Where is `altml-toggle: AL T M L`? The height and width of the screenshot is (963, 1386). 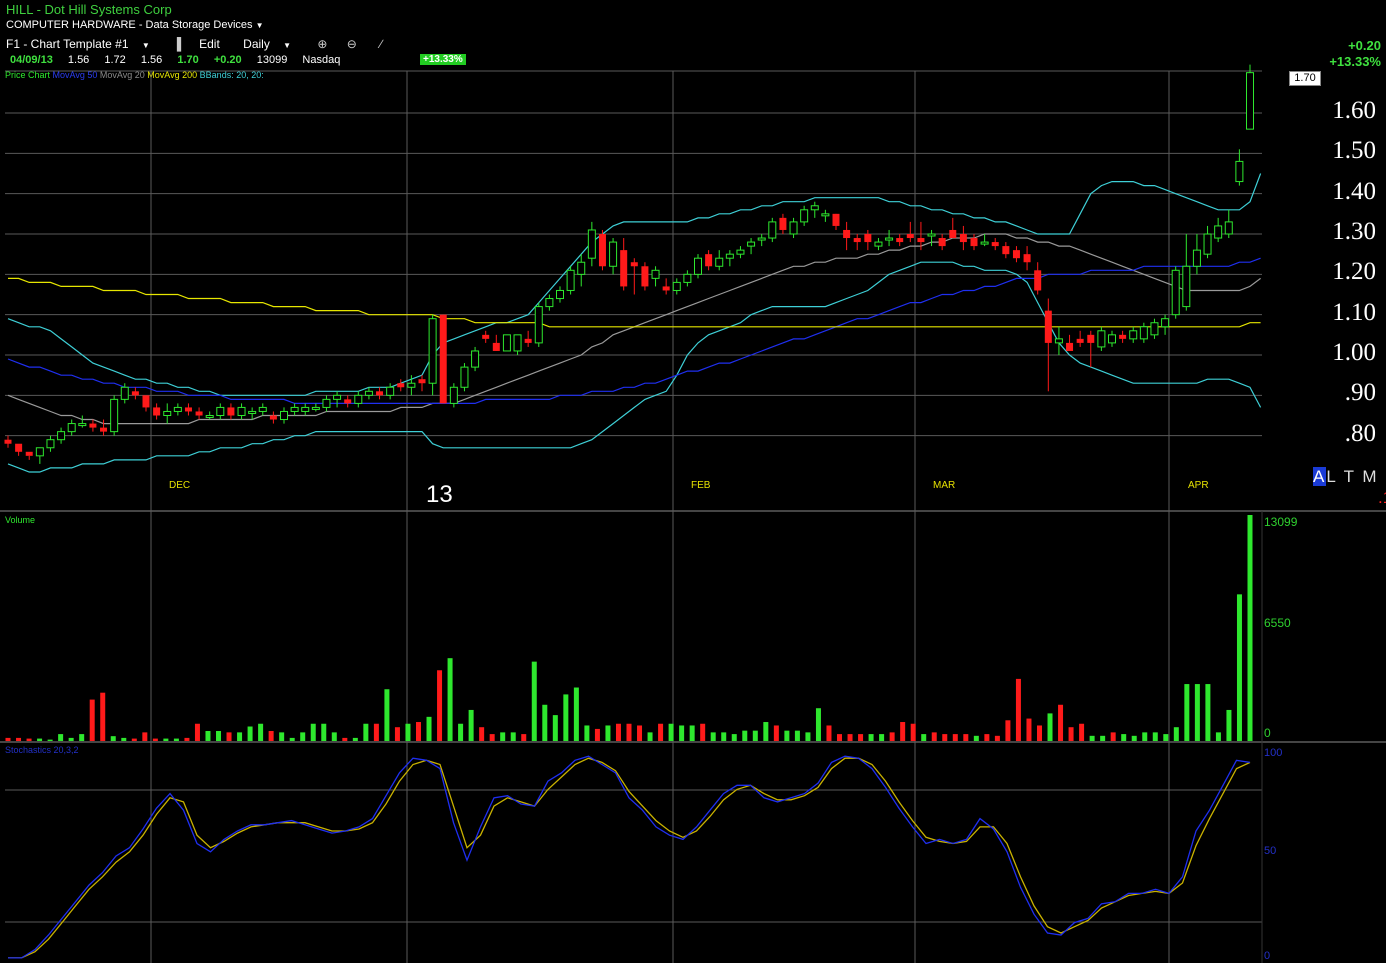
altml-toggle: AL T M L is located at coordinates (1349, 477).